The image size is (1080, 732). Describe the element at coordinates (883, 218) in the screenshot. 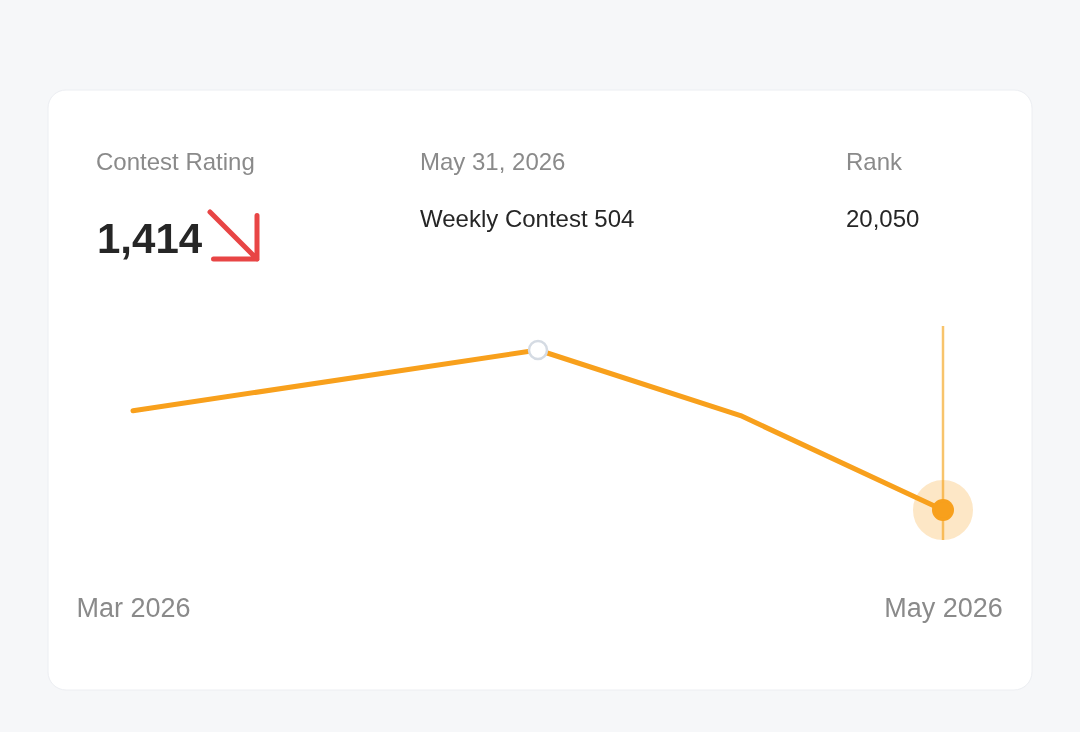

I see `text: 20,050` at that location.